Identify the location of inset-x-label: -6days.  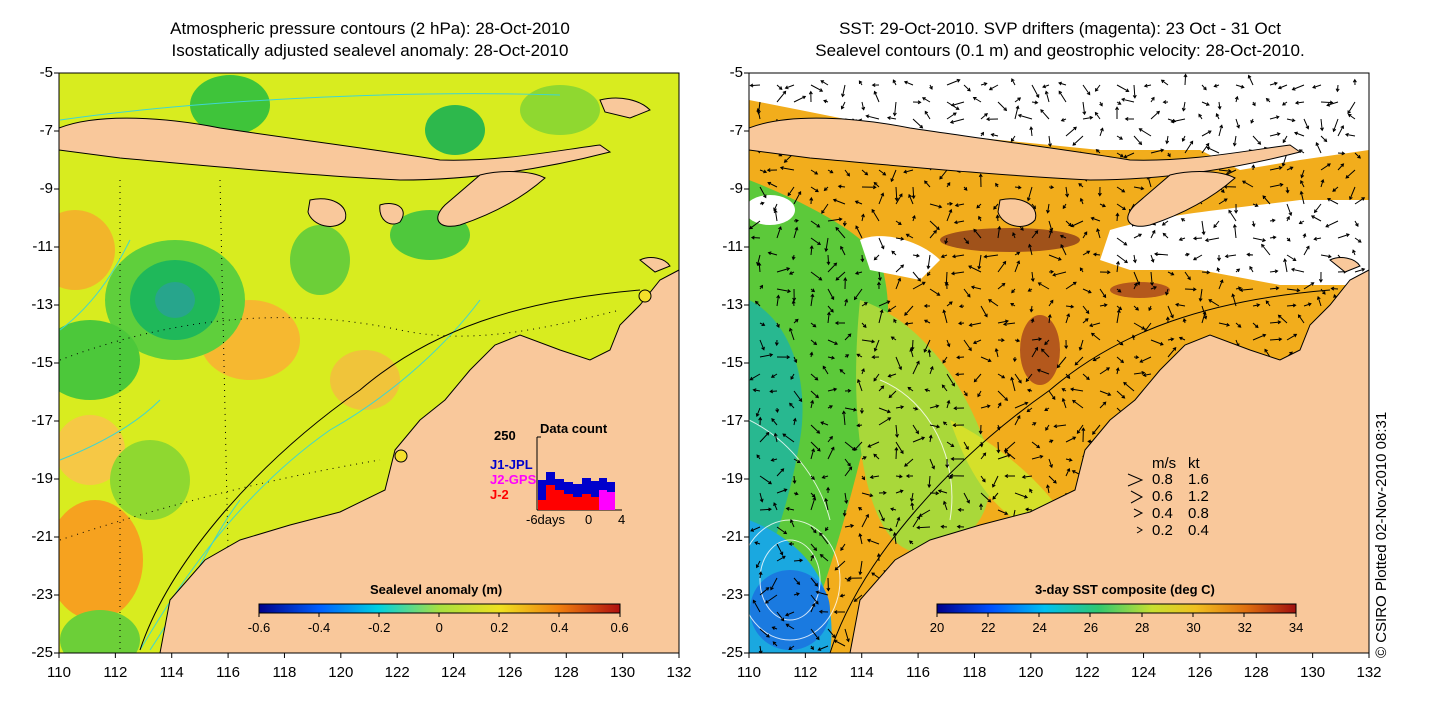
(546, 519).